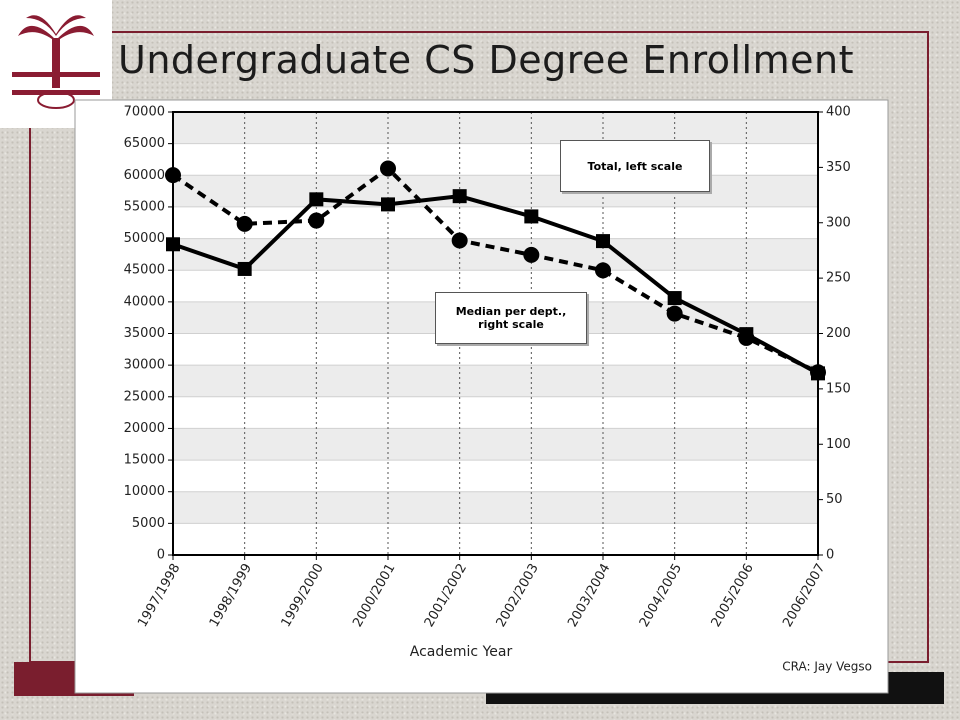  Describe the element at coordinates (144, 206) in the screenshot. I see `y-tick-label: 55000` at that location.